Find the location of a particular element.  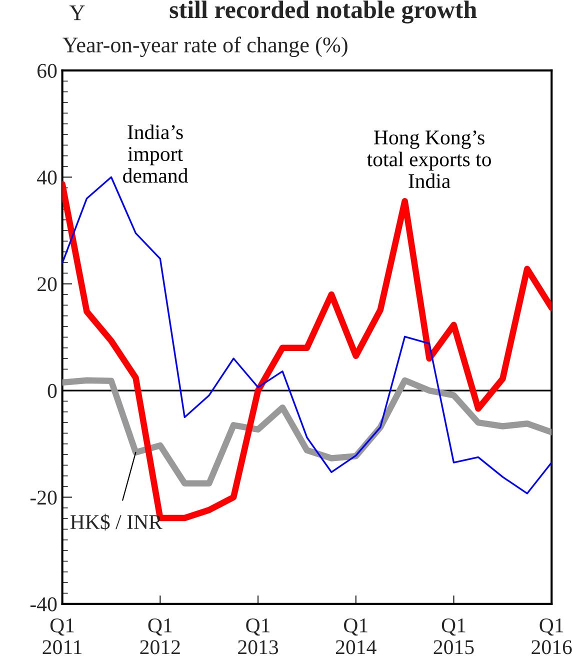

x-tick-label: Q1 2012 is located at coordinates (160, 636).